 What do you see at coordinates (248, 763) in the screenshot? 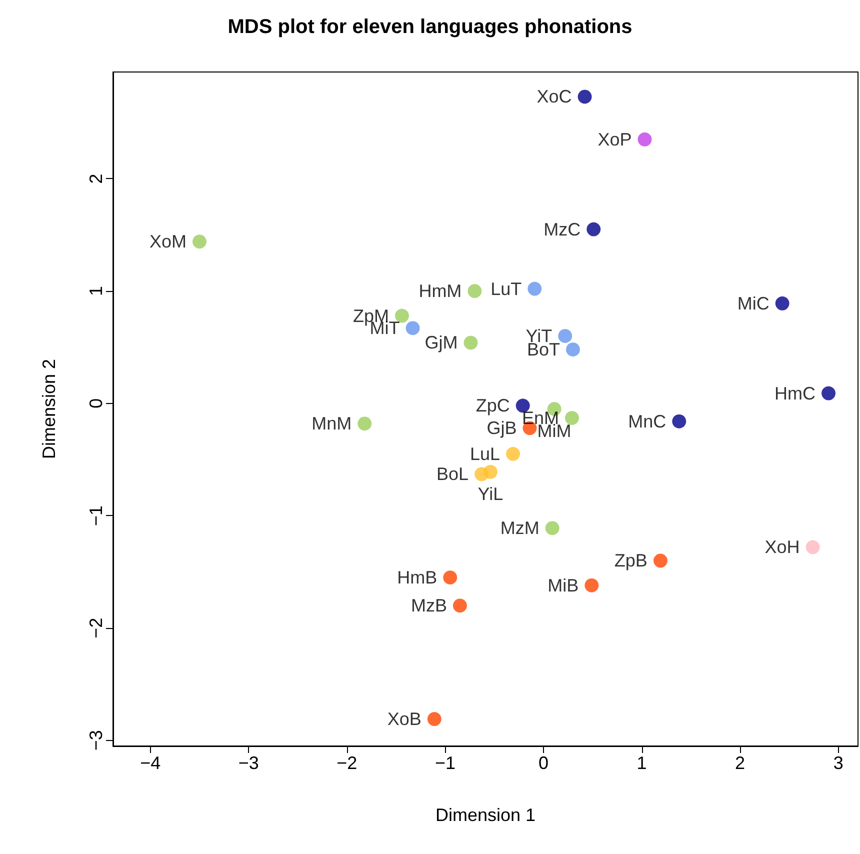
I see `x-tick-label: −3` at bounding box center [248, 763].